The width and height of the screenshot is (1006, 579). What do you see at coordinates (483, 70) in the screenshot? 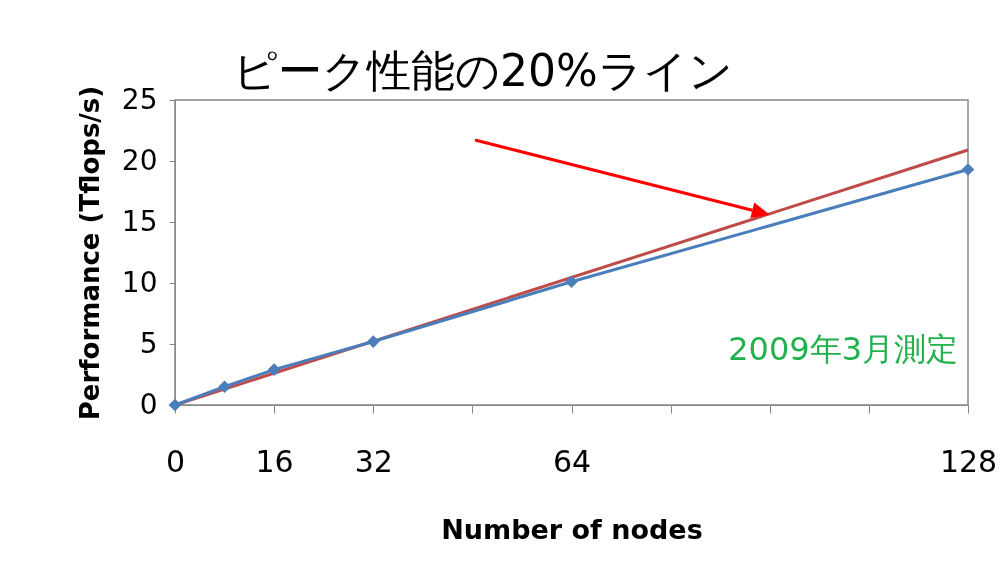
I see `annotation: ピーク性能の20%ライン` at bounding box center [483, 70].